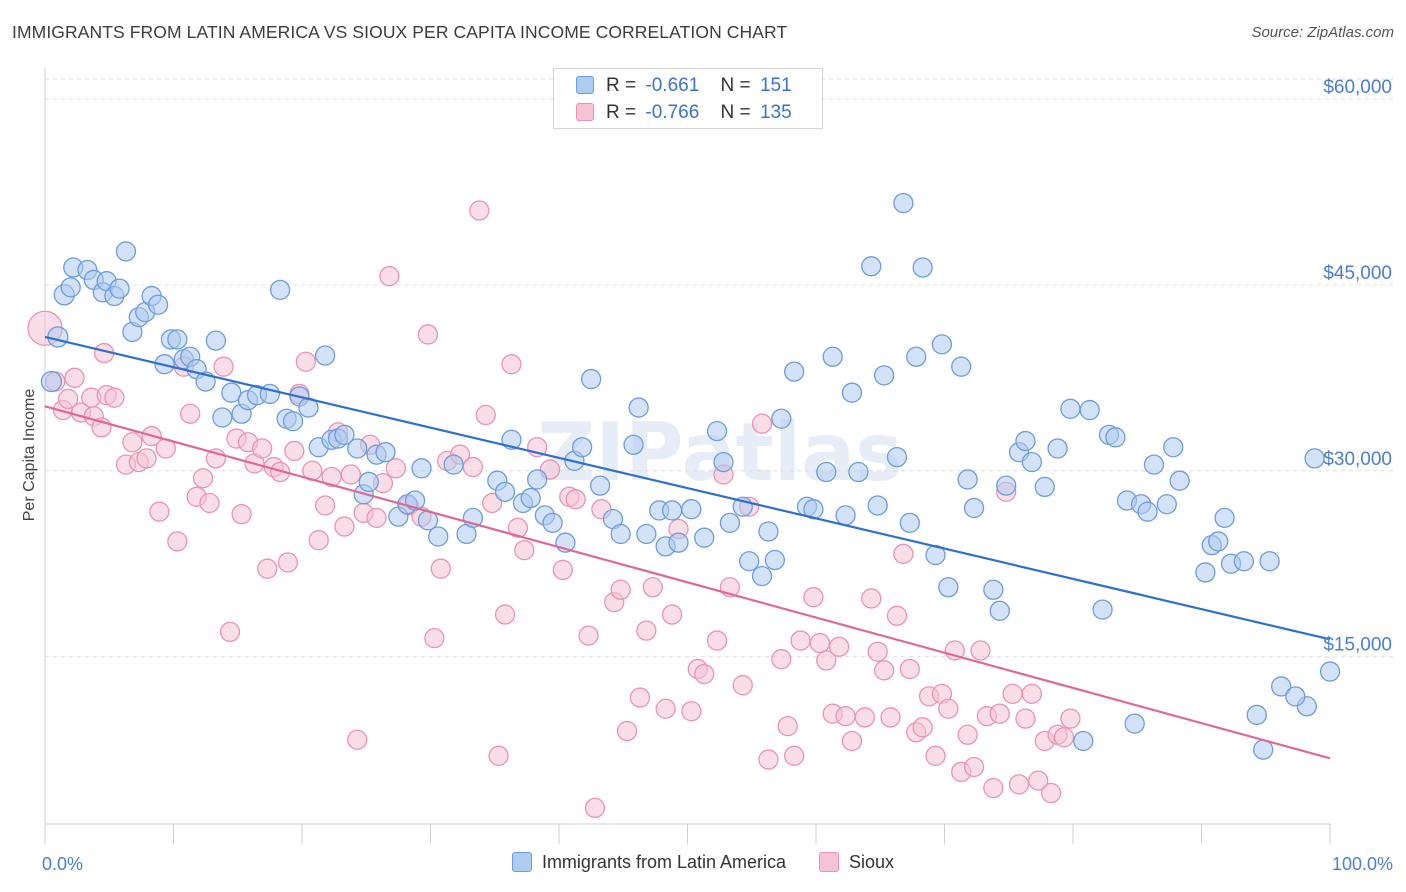 The width and height of the screenshot is (1406, 892). Describe the element at coordinates (775, 112) in the screenshot. I see `legend-n-value: 135` at that location.